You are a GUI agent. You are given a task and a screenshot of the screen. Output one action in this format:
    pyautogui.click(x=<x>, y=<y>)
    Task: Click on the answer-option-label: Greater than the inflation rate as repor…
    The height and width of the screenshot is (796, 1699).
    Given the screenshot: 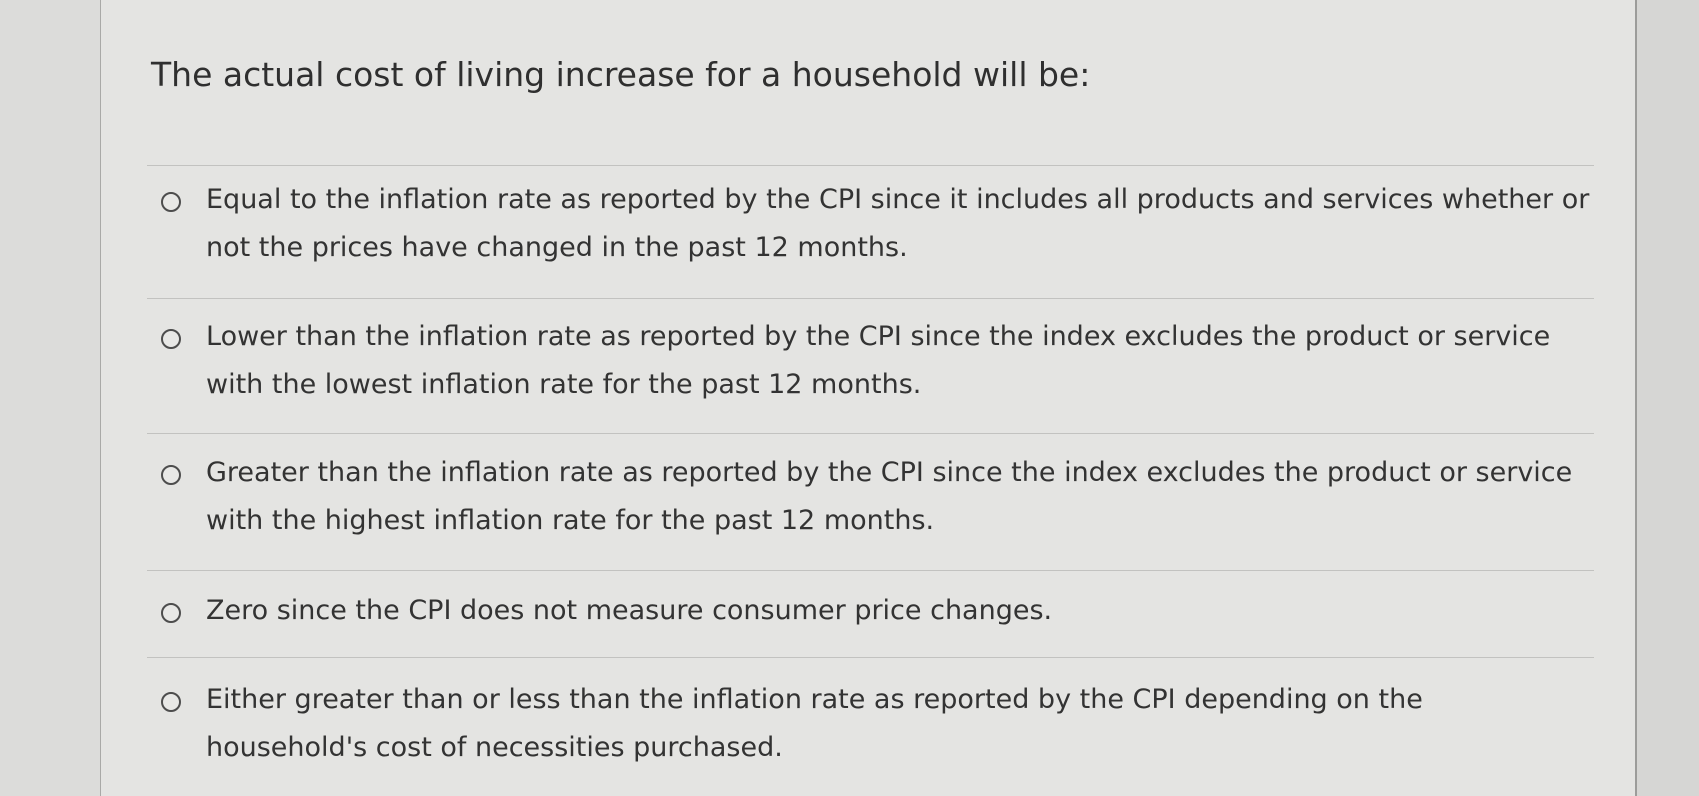 What is the action you would take?
    pyautogui.click(x=889, y=496)
    